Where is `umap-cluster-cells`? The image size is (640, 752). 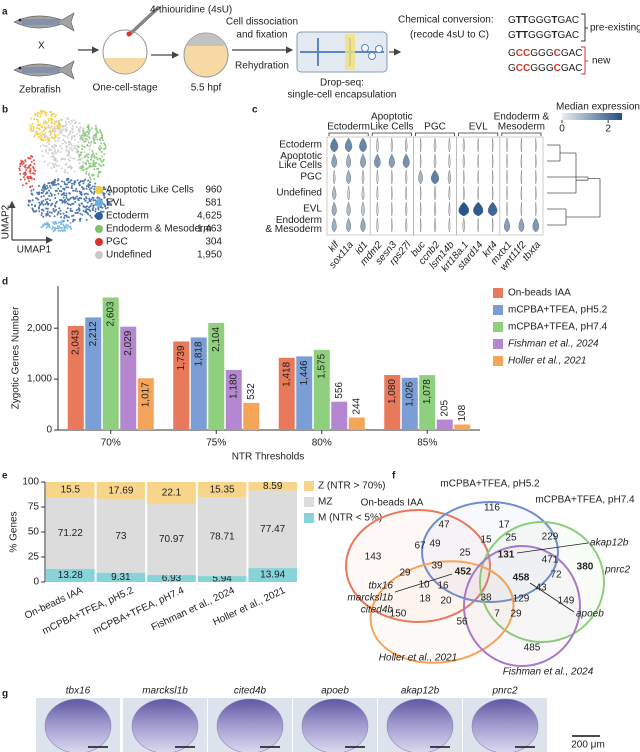
umap-cluster-cells is located at coordinates (65, 145).